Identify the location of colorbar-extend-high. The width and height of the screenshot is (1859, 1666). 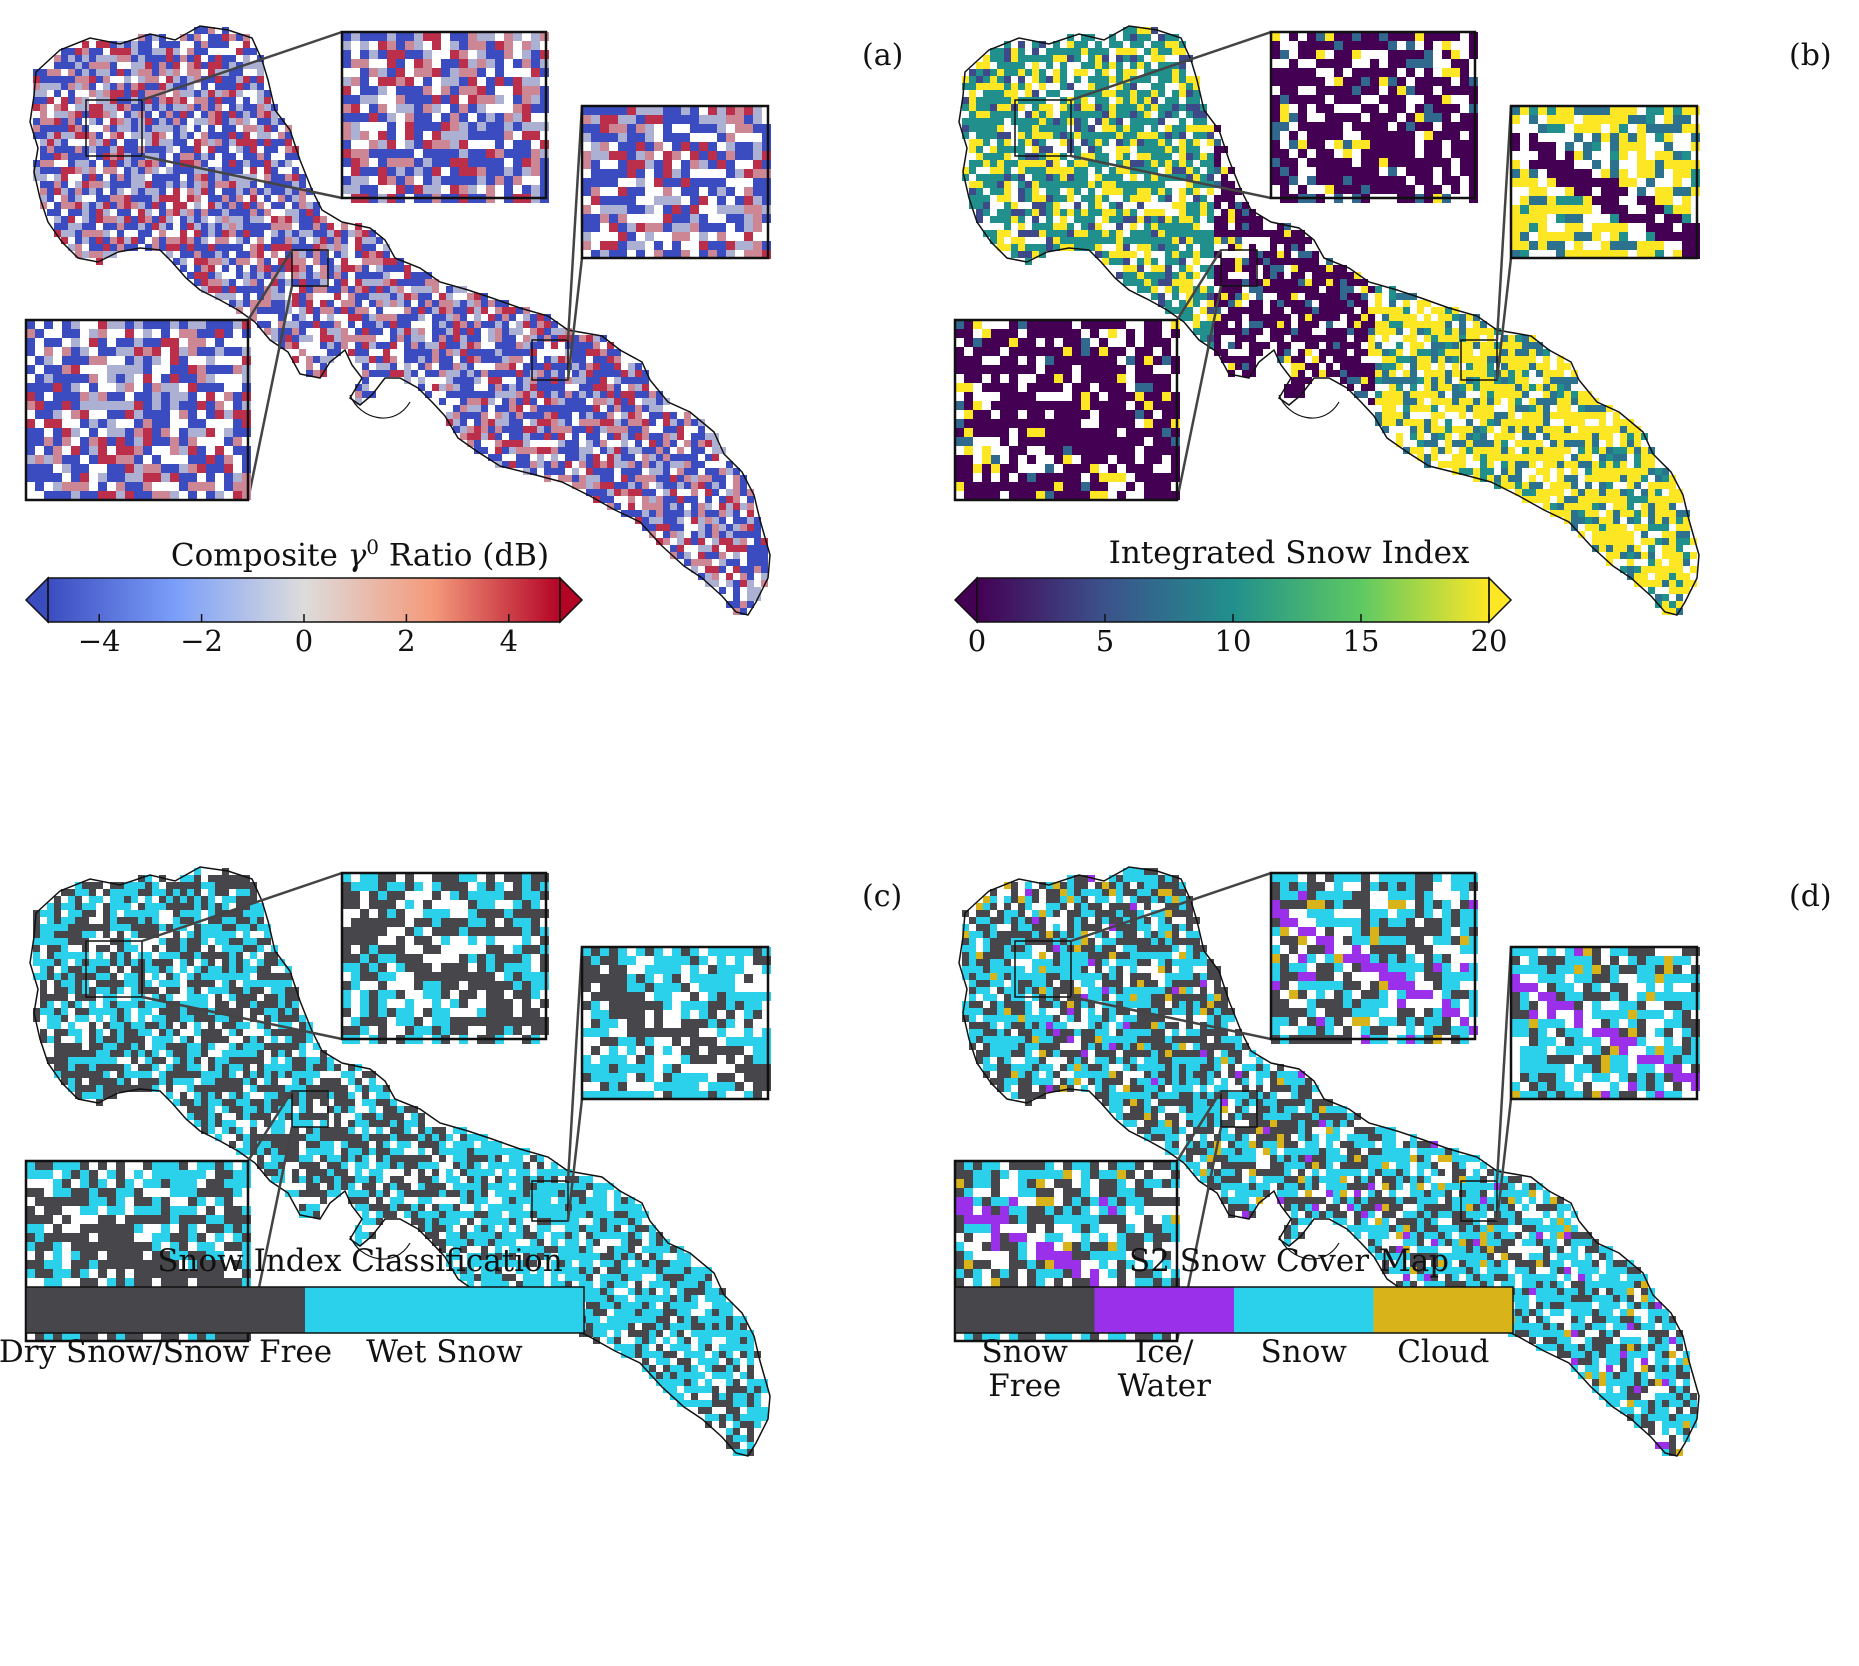
(571, 600).